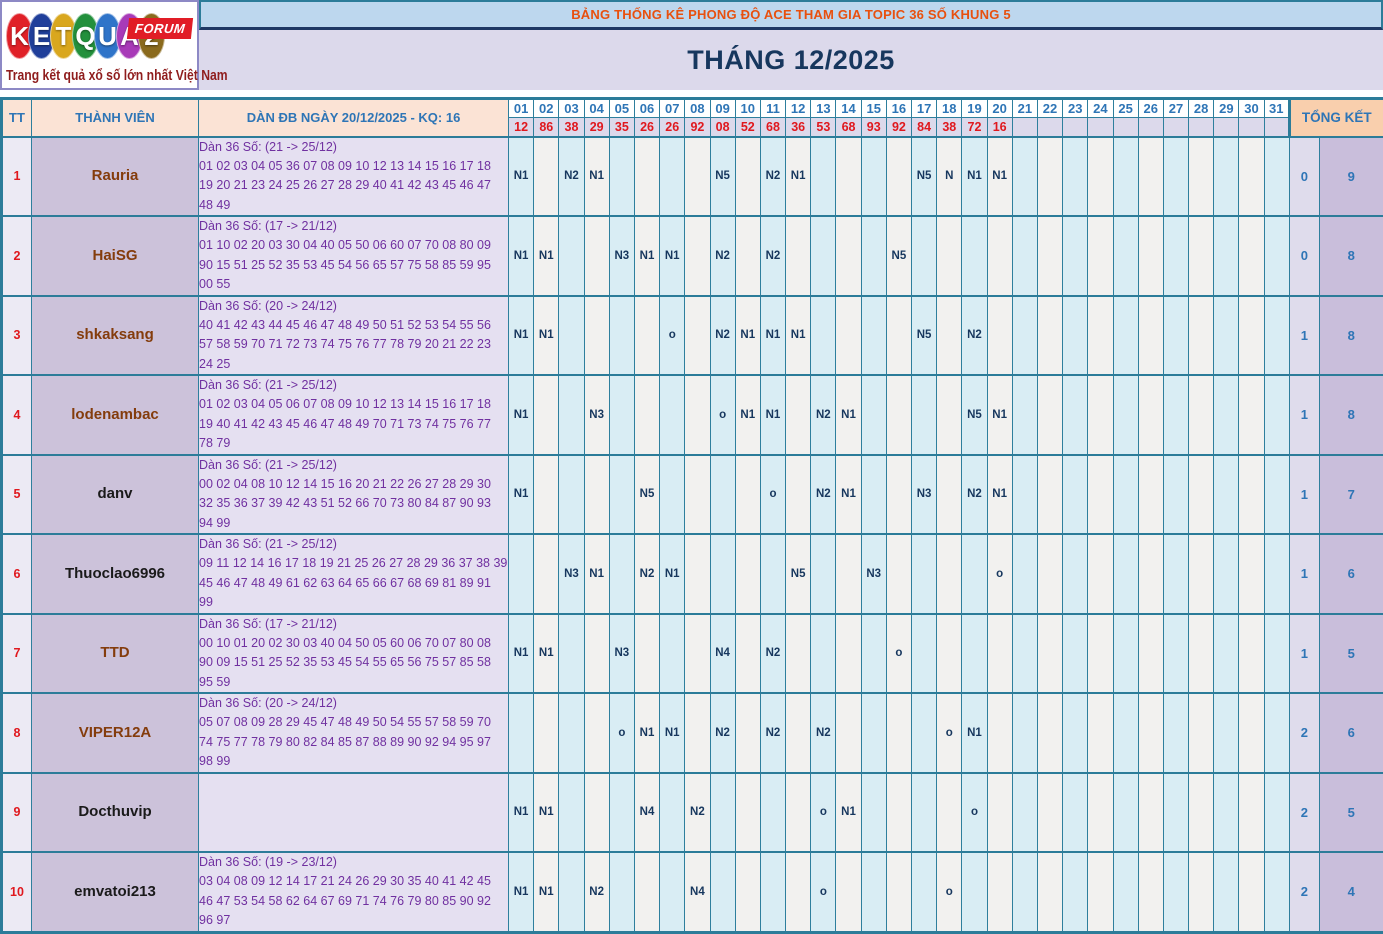 The width and height of the screenshot is (1383, 934). What do you see at coordinates (949, 108) in the screenshot?
I see `day-header: 18` at bounding box center [949, 108].